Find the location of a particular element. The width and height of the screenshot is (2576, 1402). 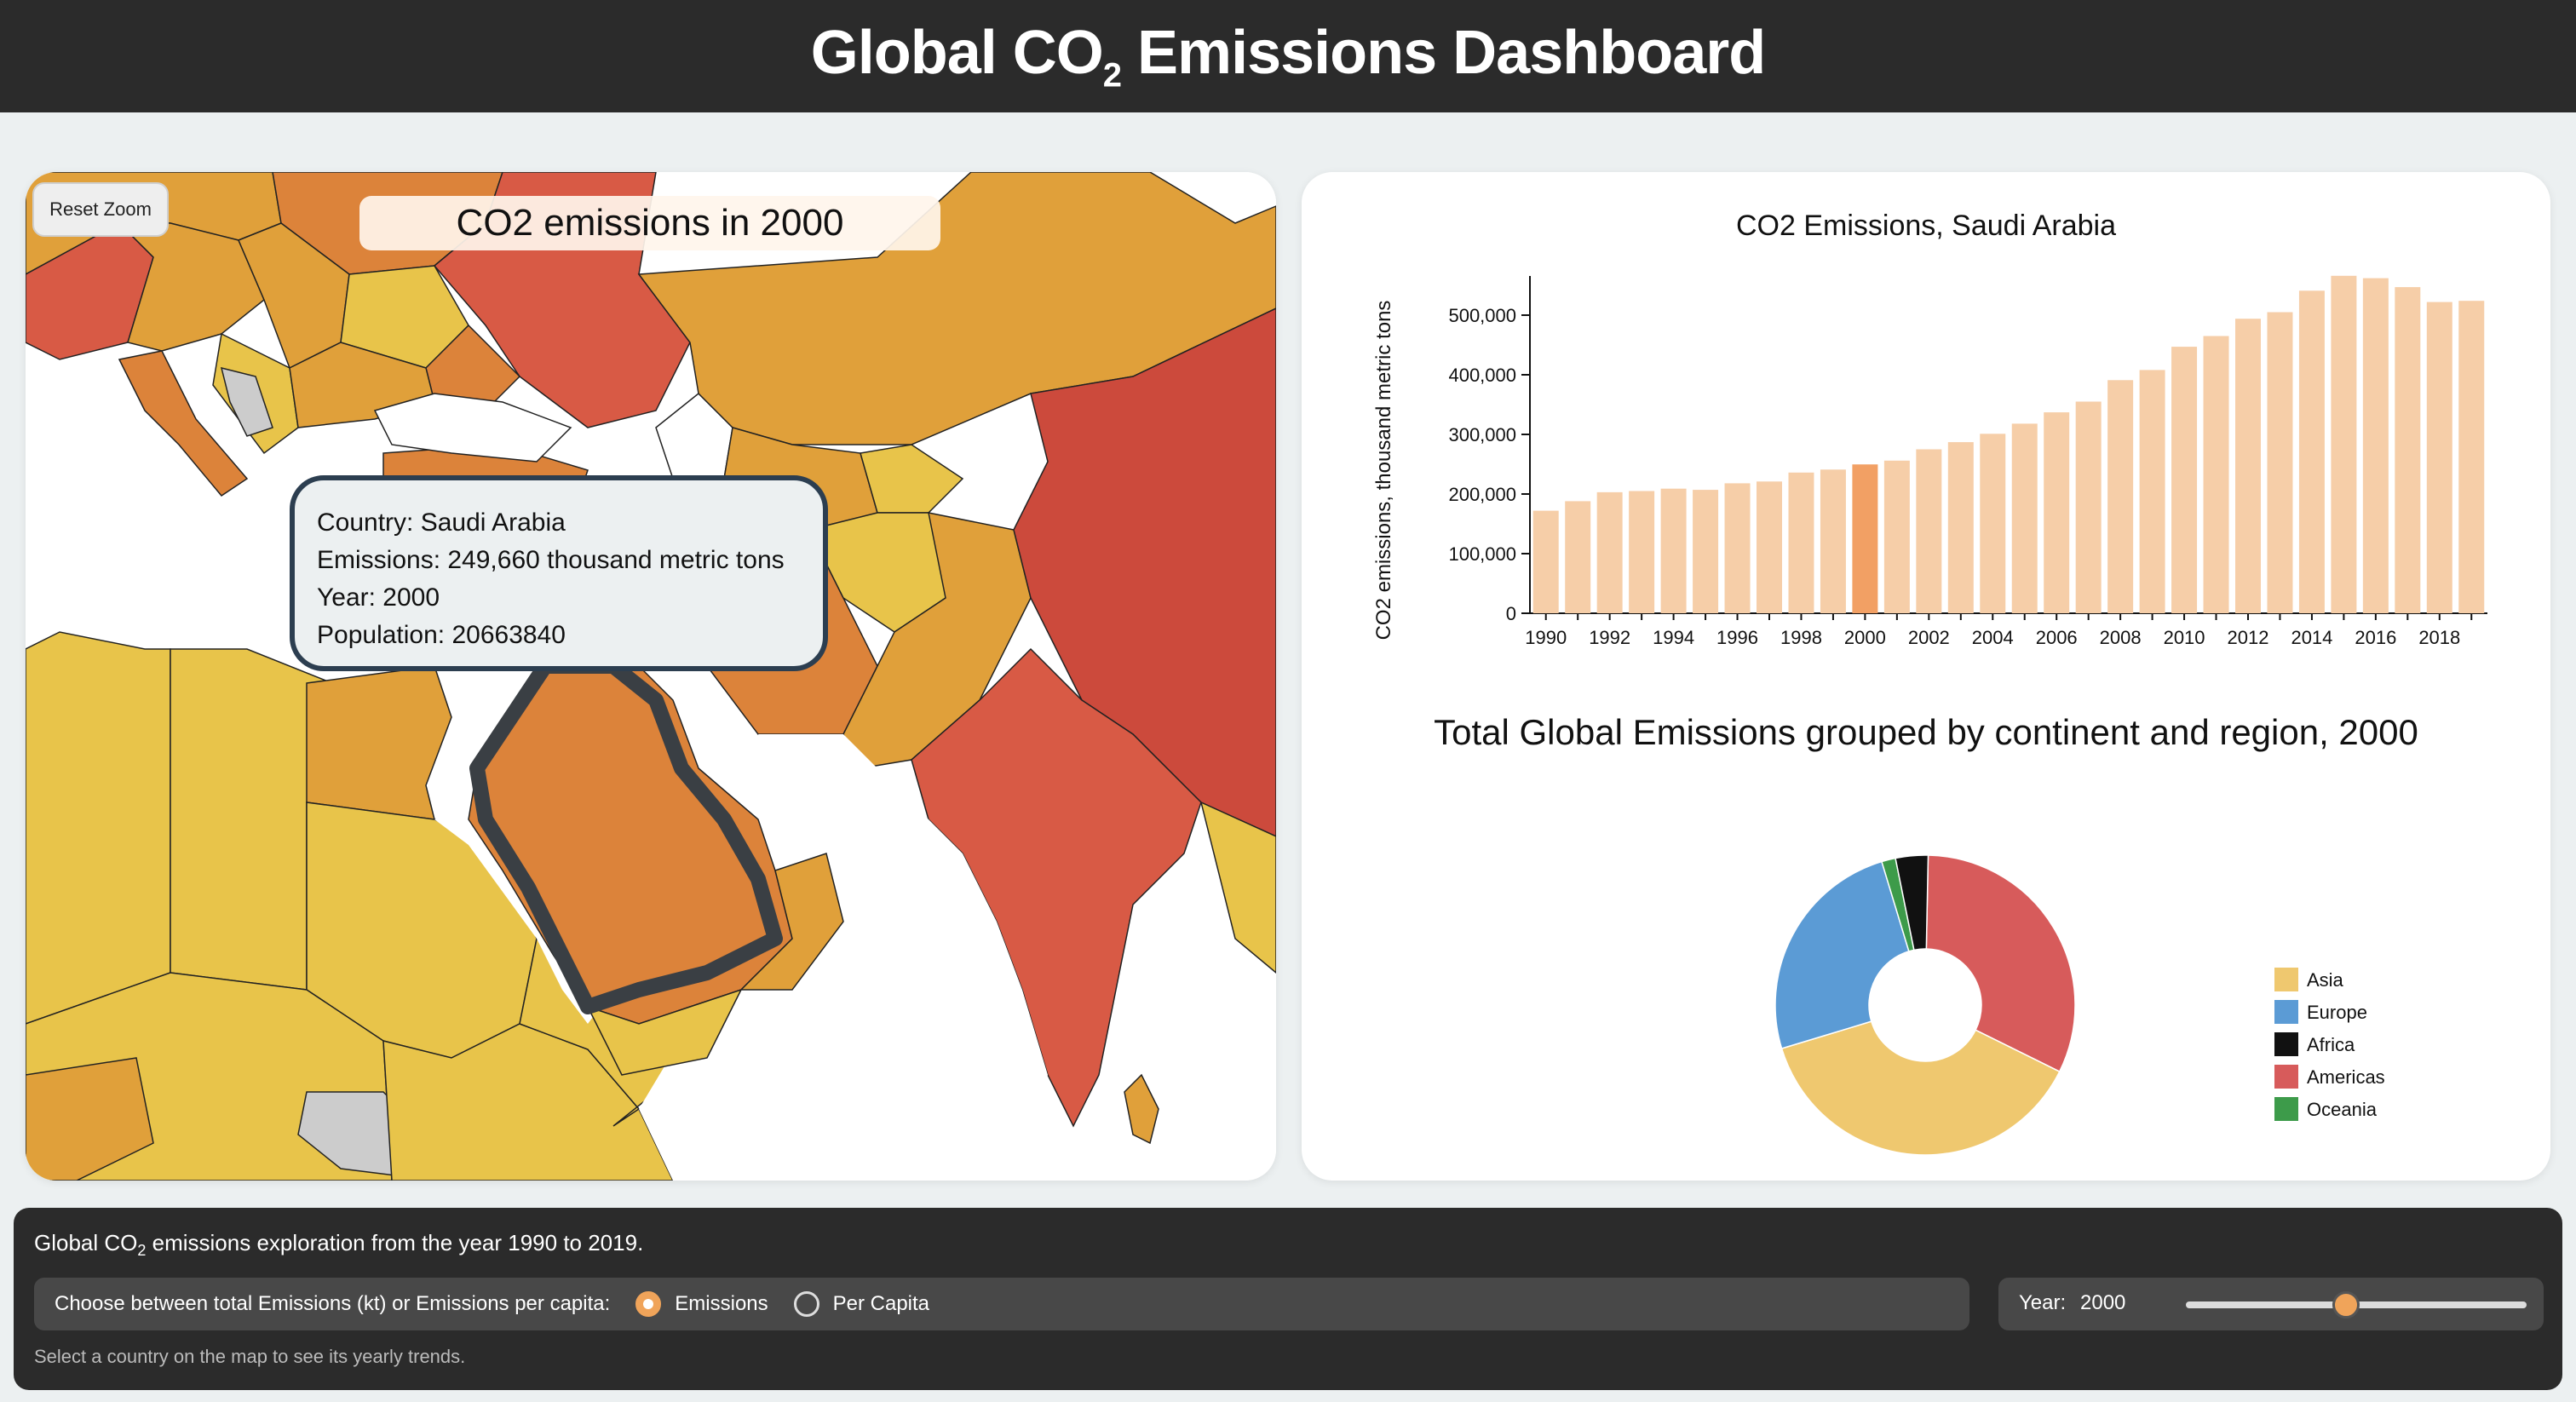

tooltip-year: Year: 2000 is located at coordinates (379, 597).